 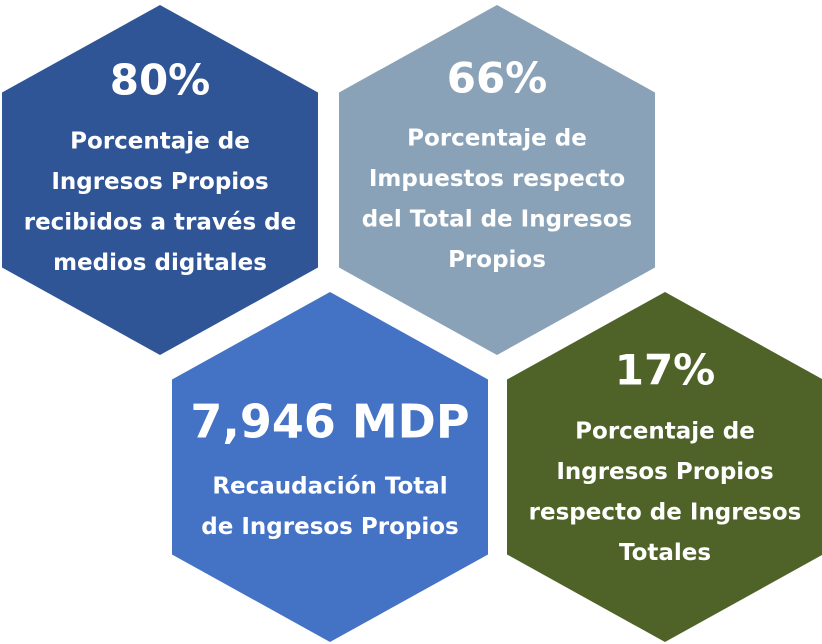 What do you see at coordinates (329, 527) in the screenshot?
I see `stat-label: de Ingresos Propios` at bounding box center [329, 527].